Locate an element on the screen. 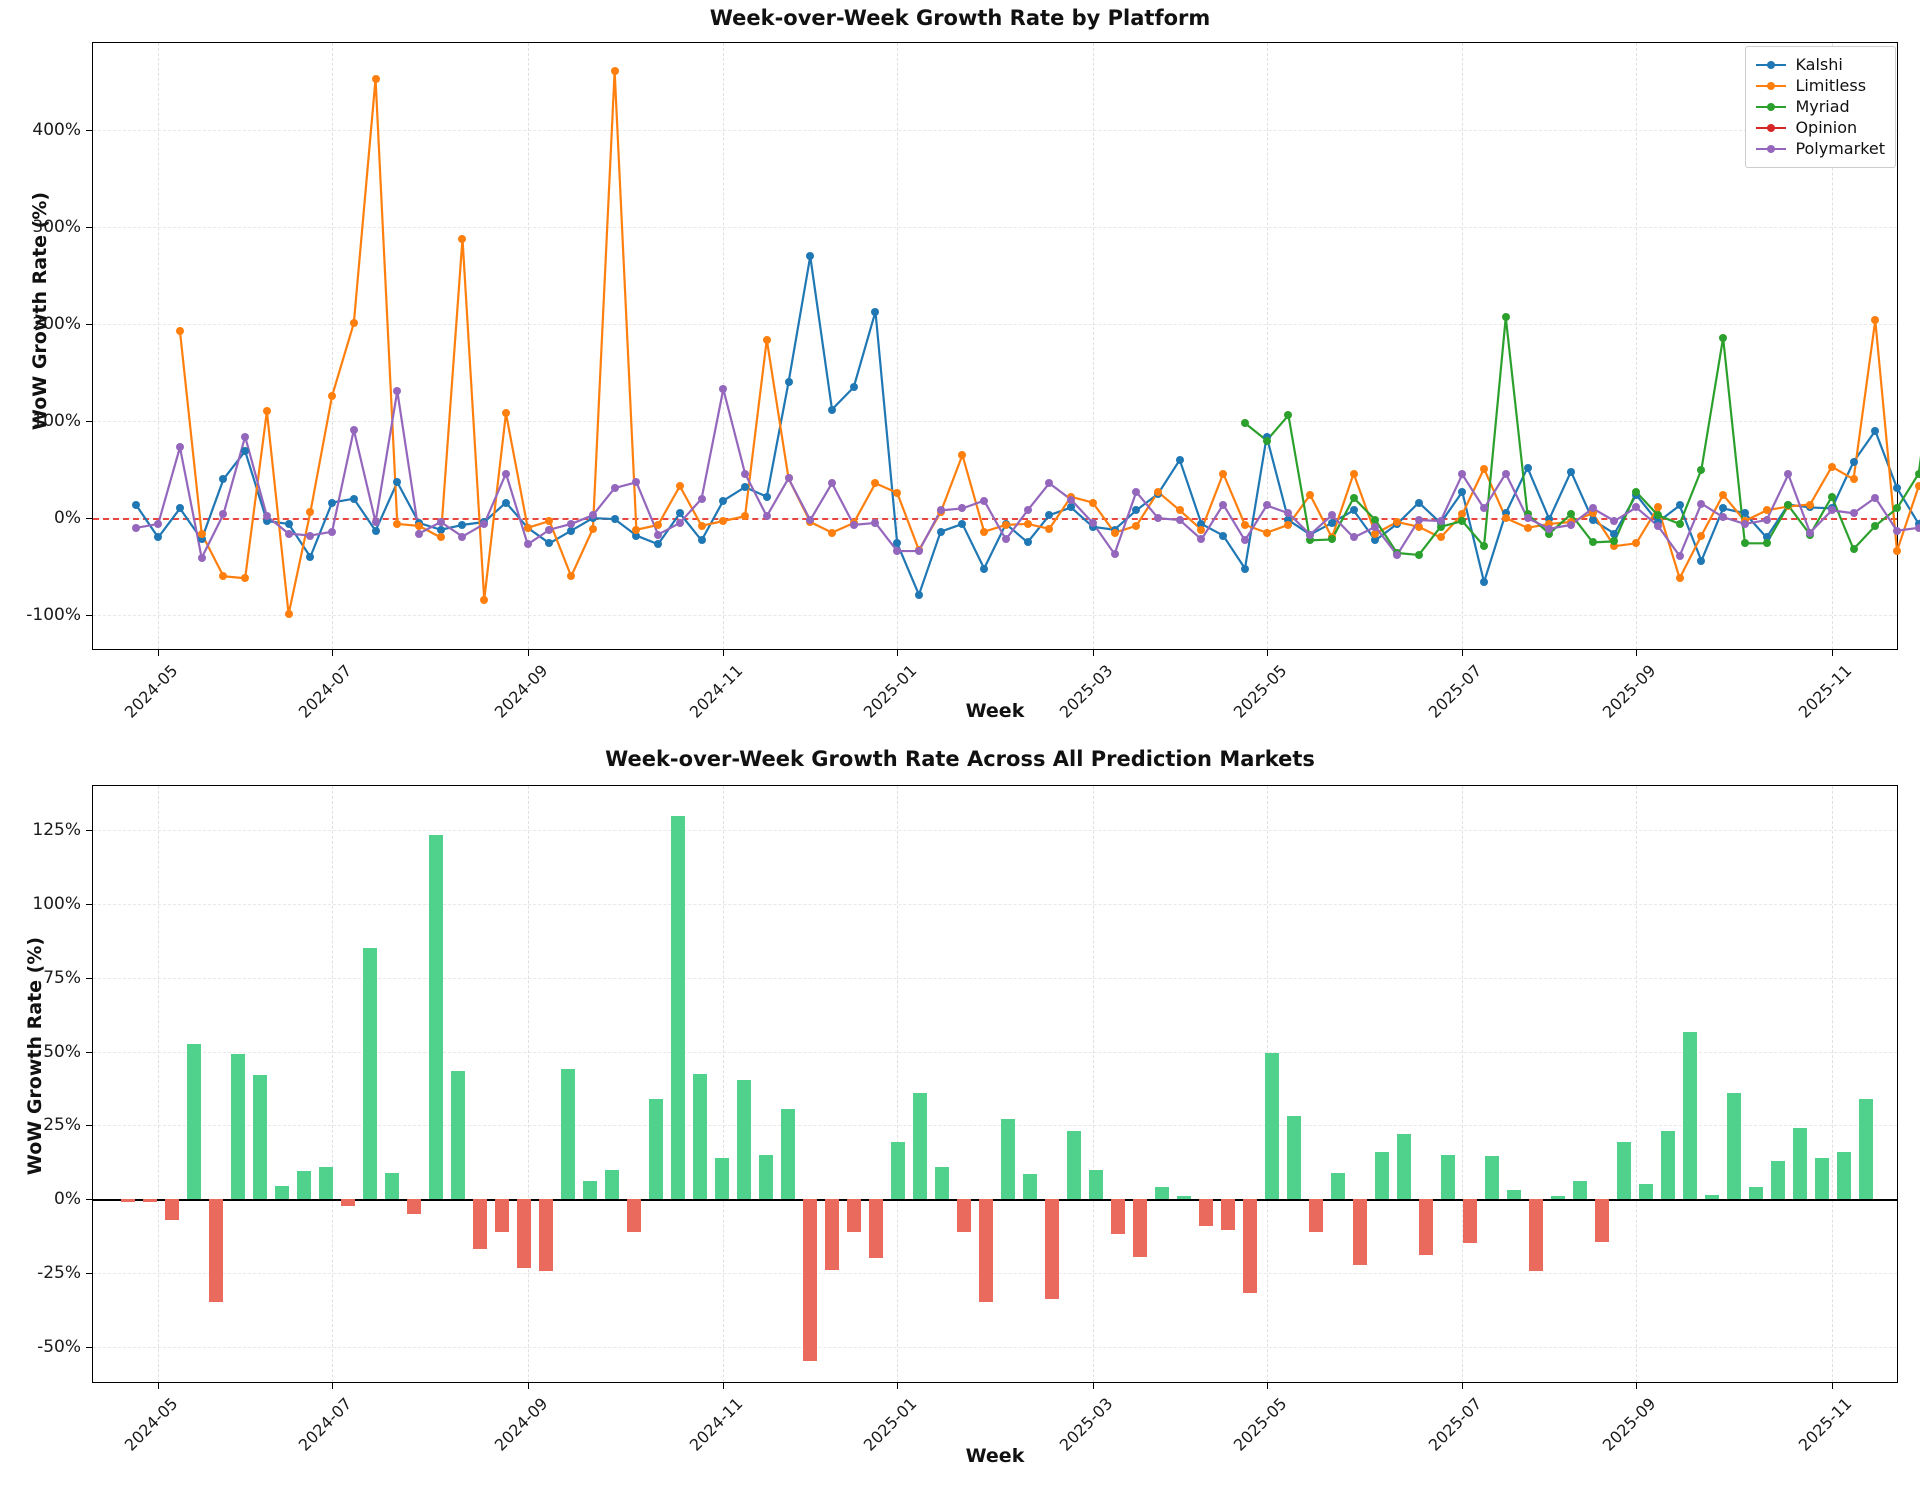 The image size is (1920, 1490). y-axis-tick-label: -25% is located at coordinates (59, 1272).